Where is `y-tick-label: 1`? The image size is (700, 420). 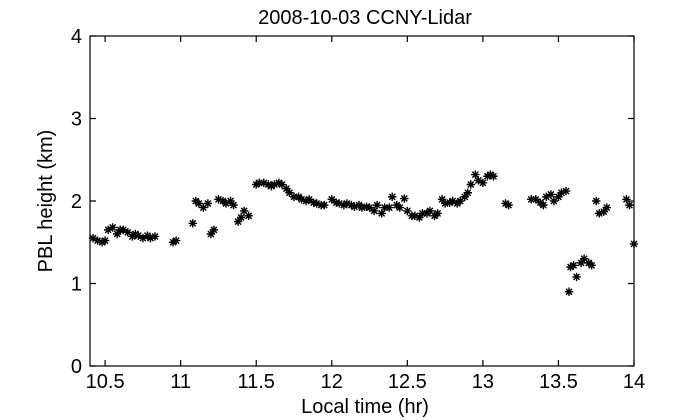 y-tick-label: 1 is located at coordinates (76, 285).